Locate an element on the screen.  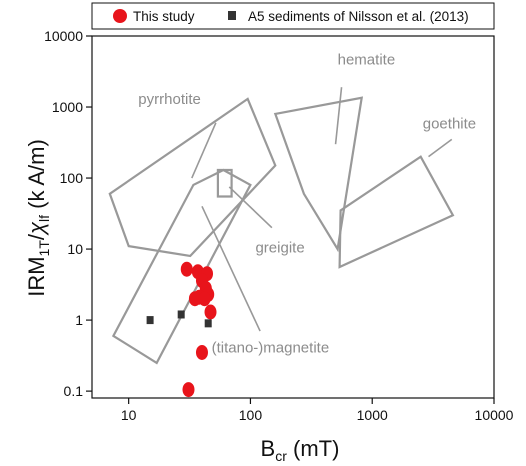
legend-marker-nilsson is located at coordinates (232, 15).